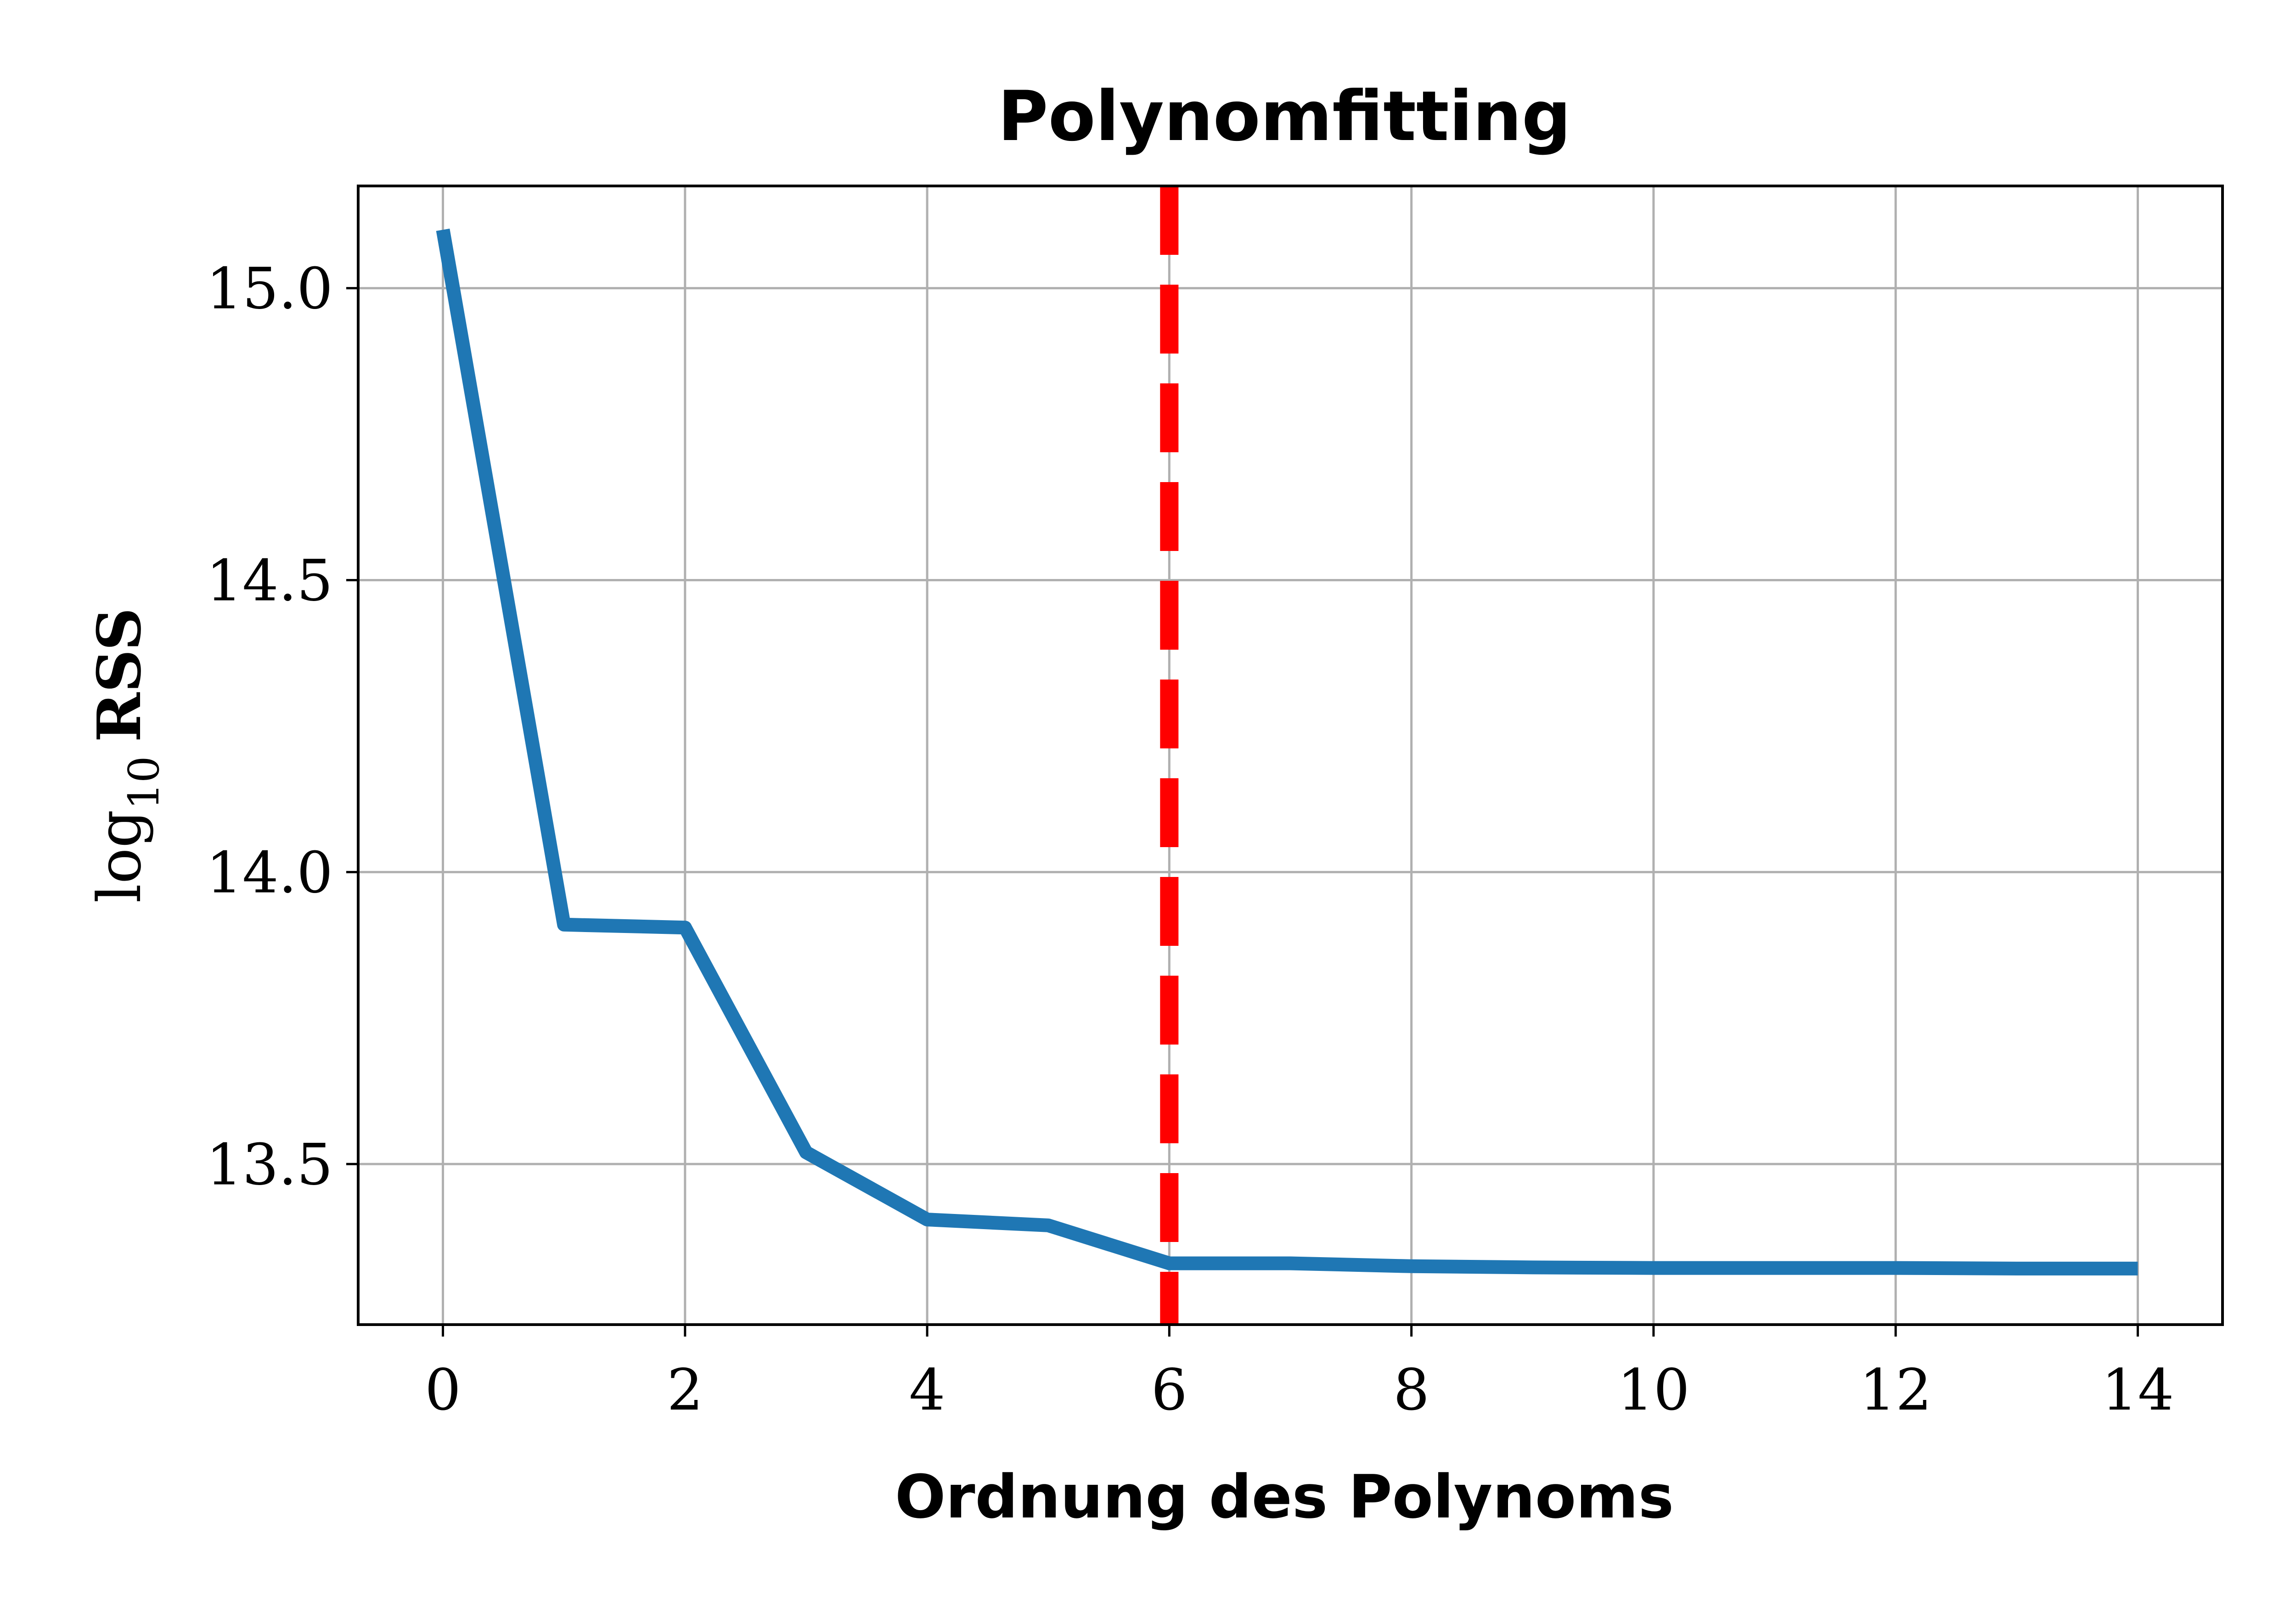  Describe the element at coordinates (1895, 1390) in the screenshot. I see `x-tick-label: 12` at that location.